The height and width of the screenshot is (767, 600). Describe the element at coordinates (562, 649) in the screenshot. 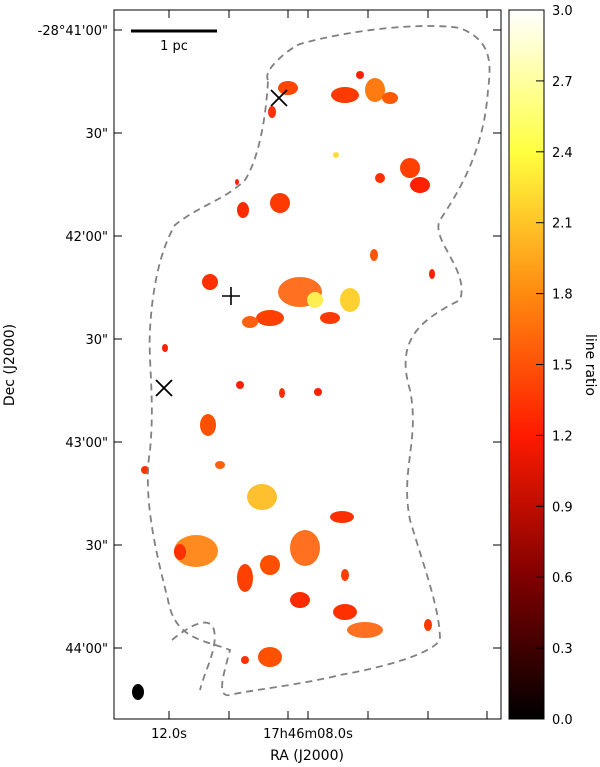

I see `colorbar-tick-label: 0.3` at that location.